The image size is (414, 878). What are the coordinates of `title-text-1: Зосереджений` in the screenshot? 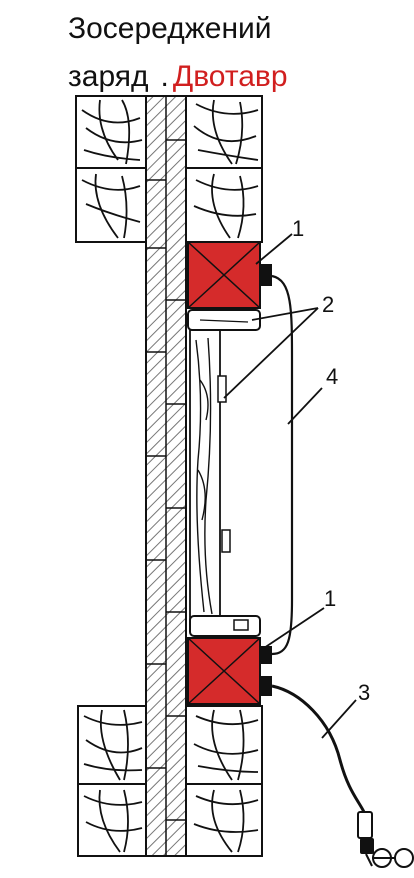 It's located at (170, 28).